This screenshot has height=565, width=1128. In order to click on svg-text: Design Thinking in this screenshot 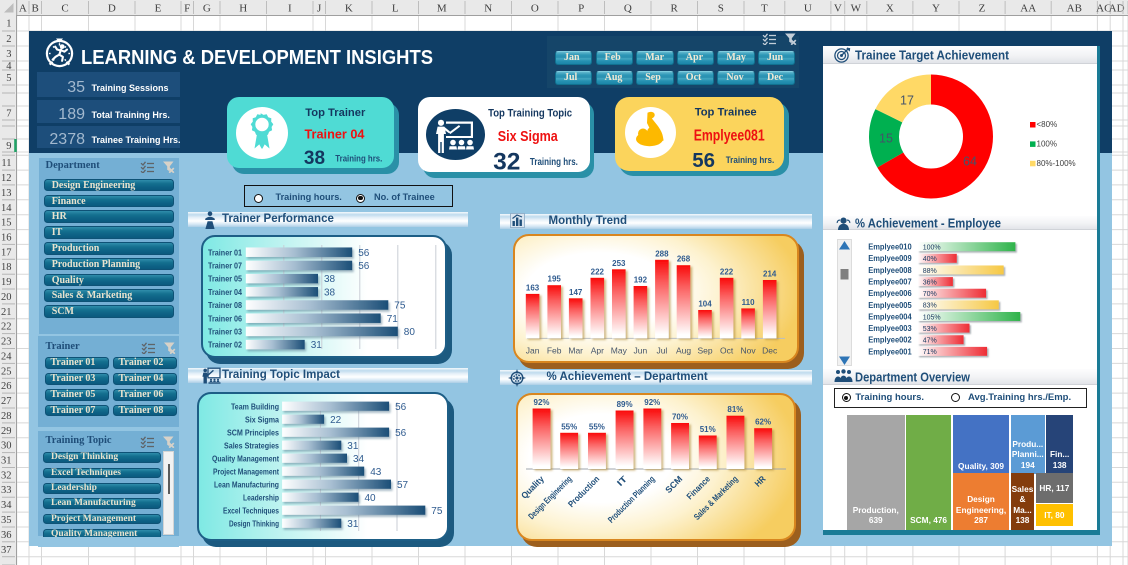, I will do `click(254, 523)`.